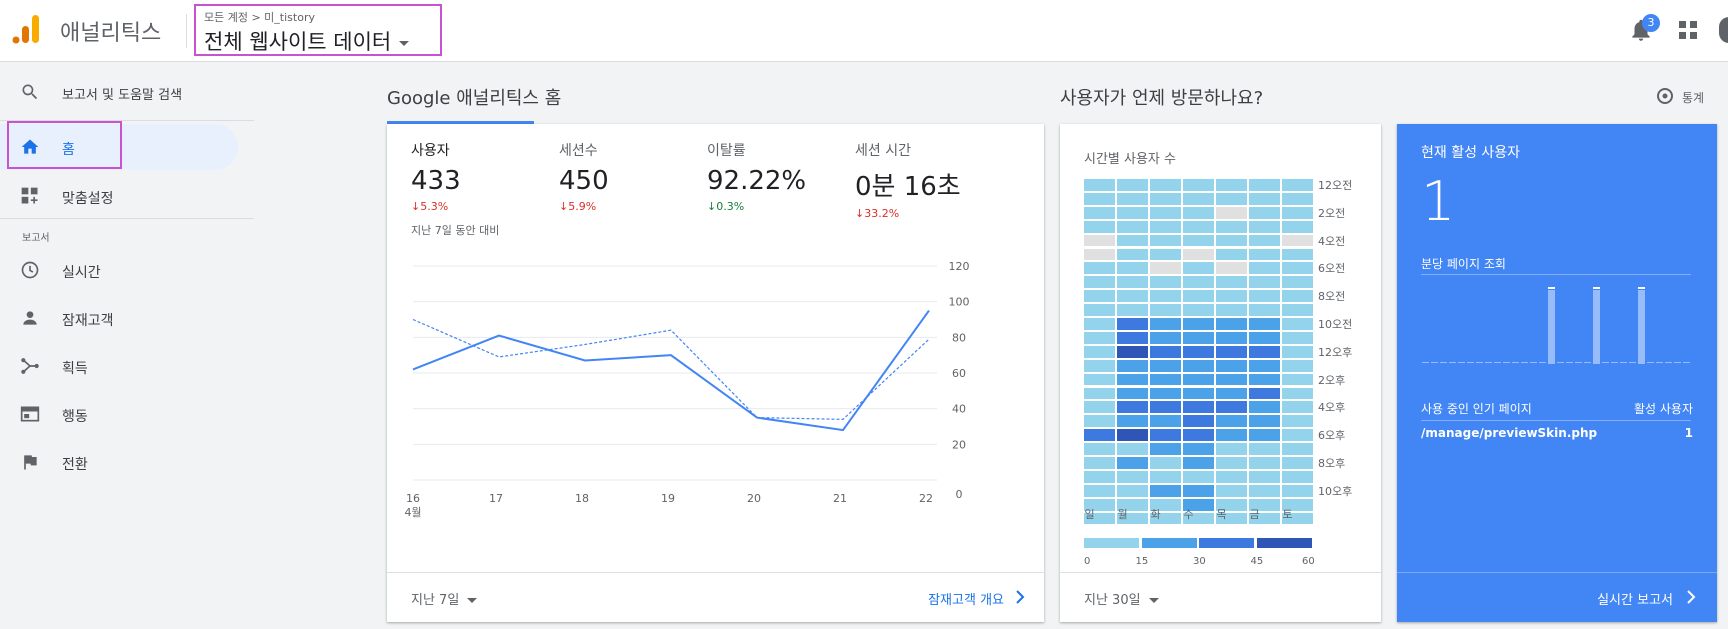 This screenshot has height=629, width=1728. What do you see at coordinates (1509, 433) in the screenshot?
I see `top-page-path: /manage/previewSkin.php` at bounding box center [1509, 433].